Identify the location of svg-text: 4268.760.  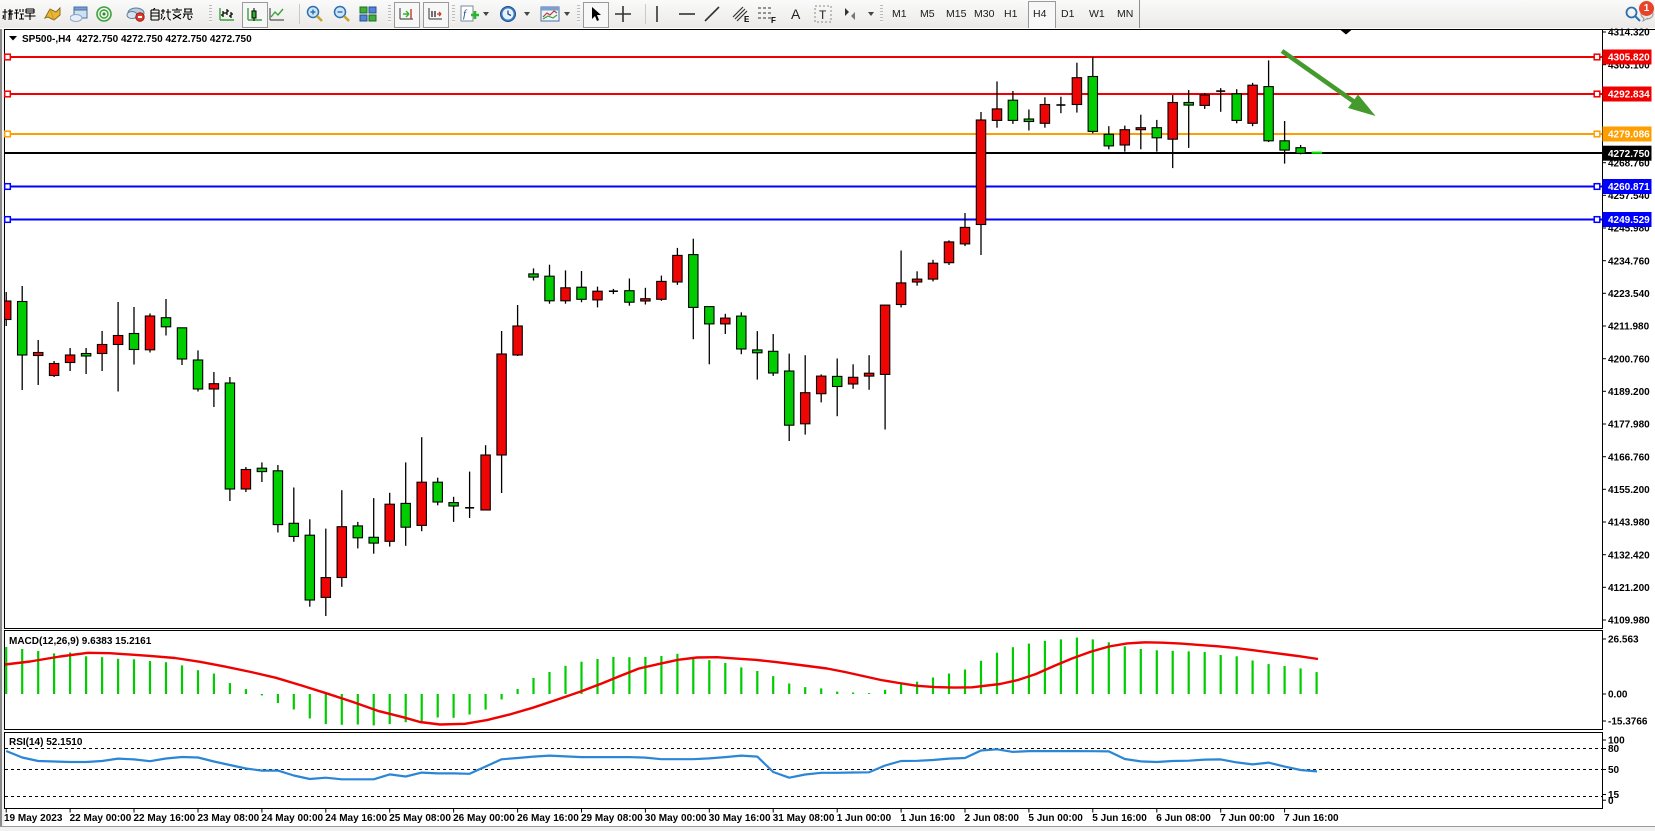
(1629, 163).